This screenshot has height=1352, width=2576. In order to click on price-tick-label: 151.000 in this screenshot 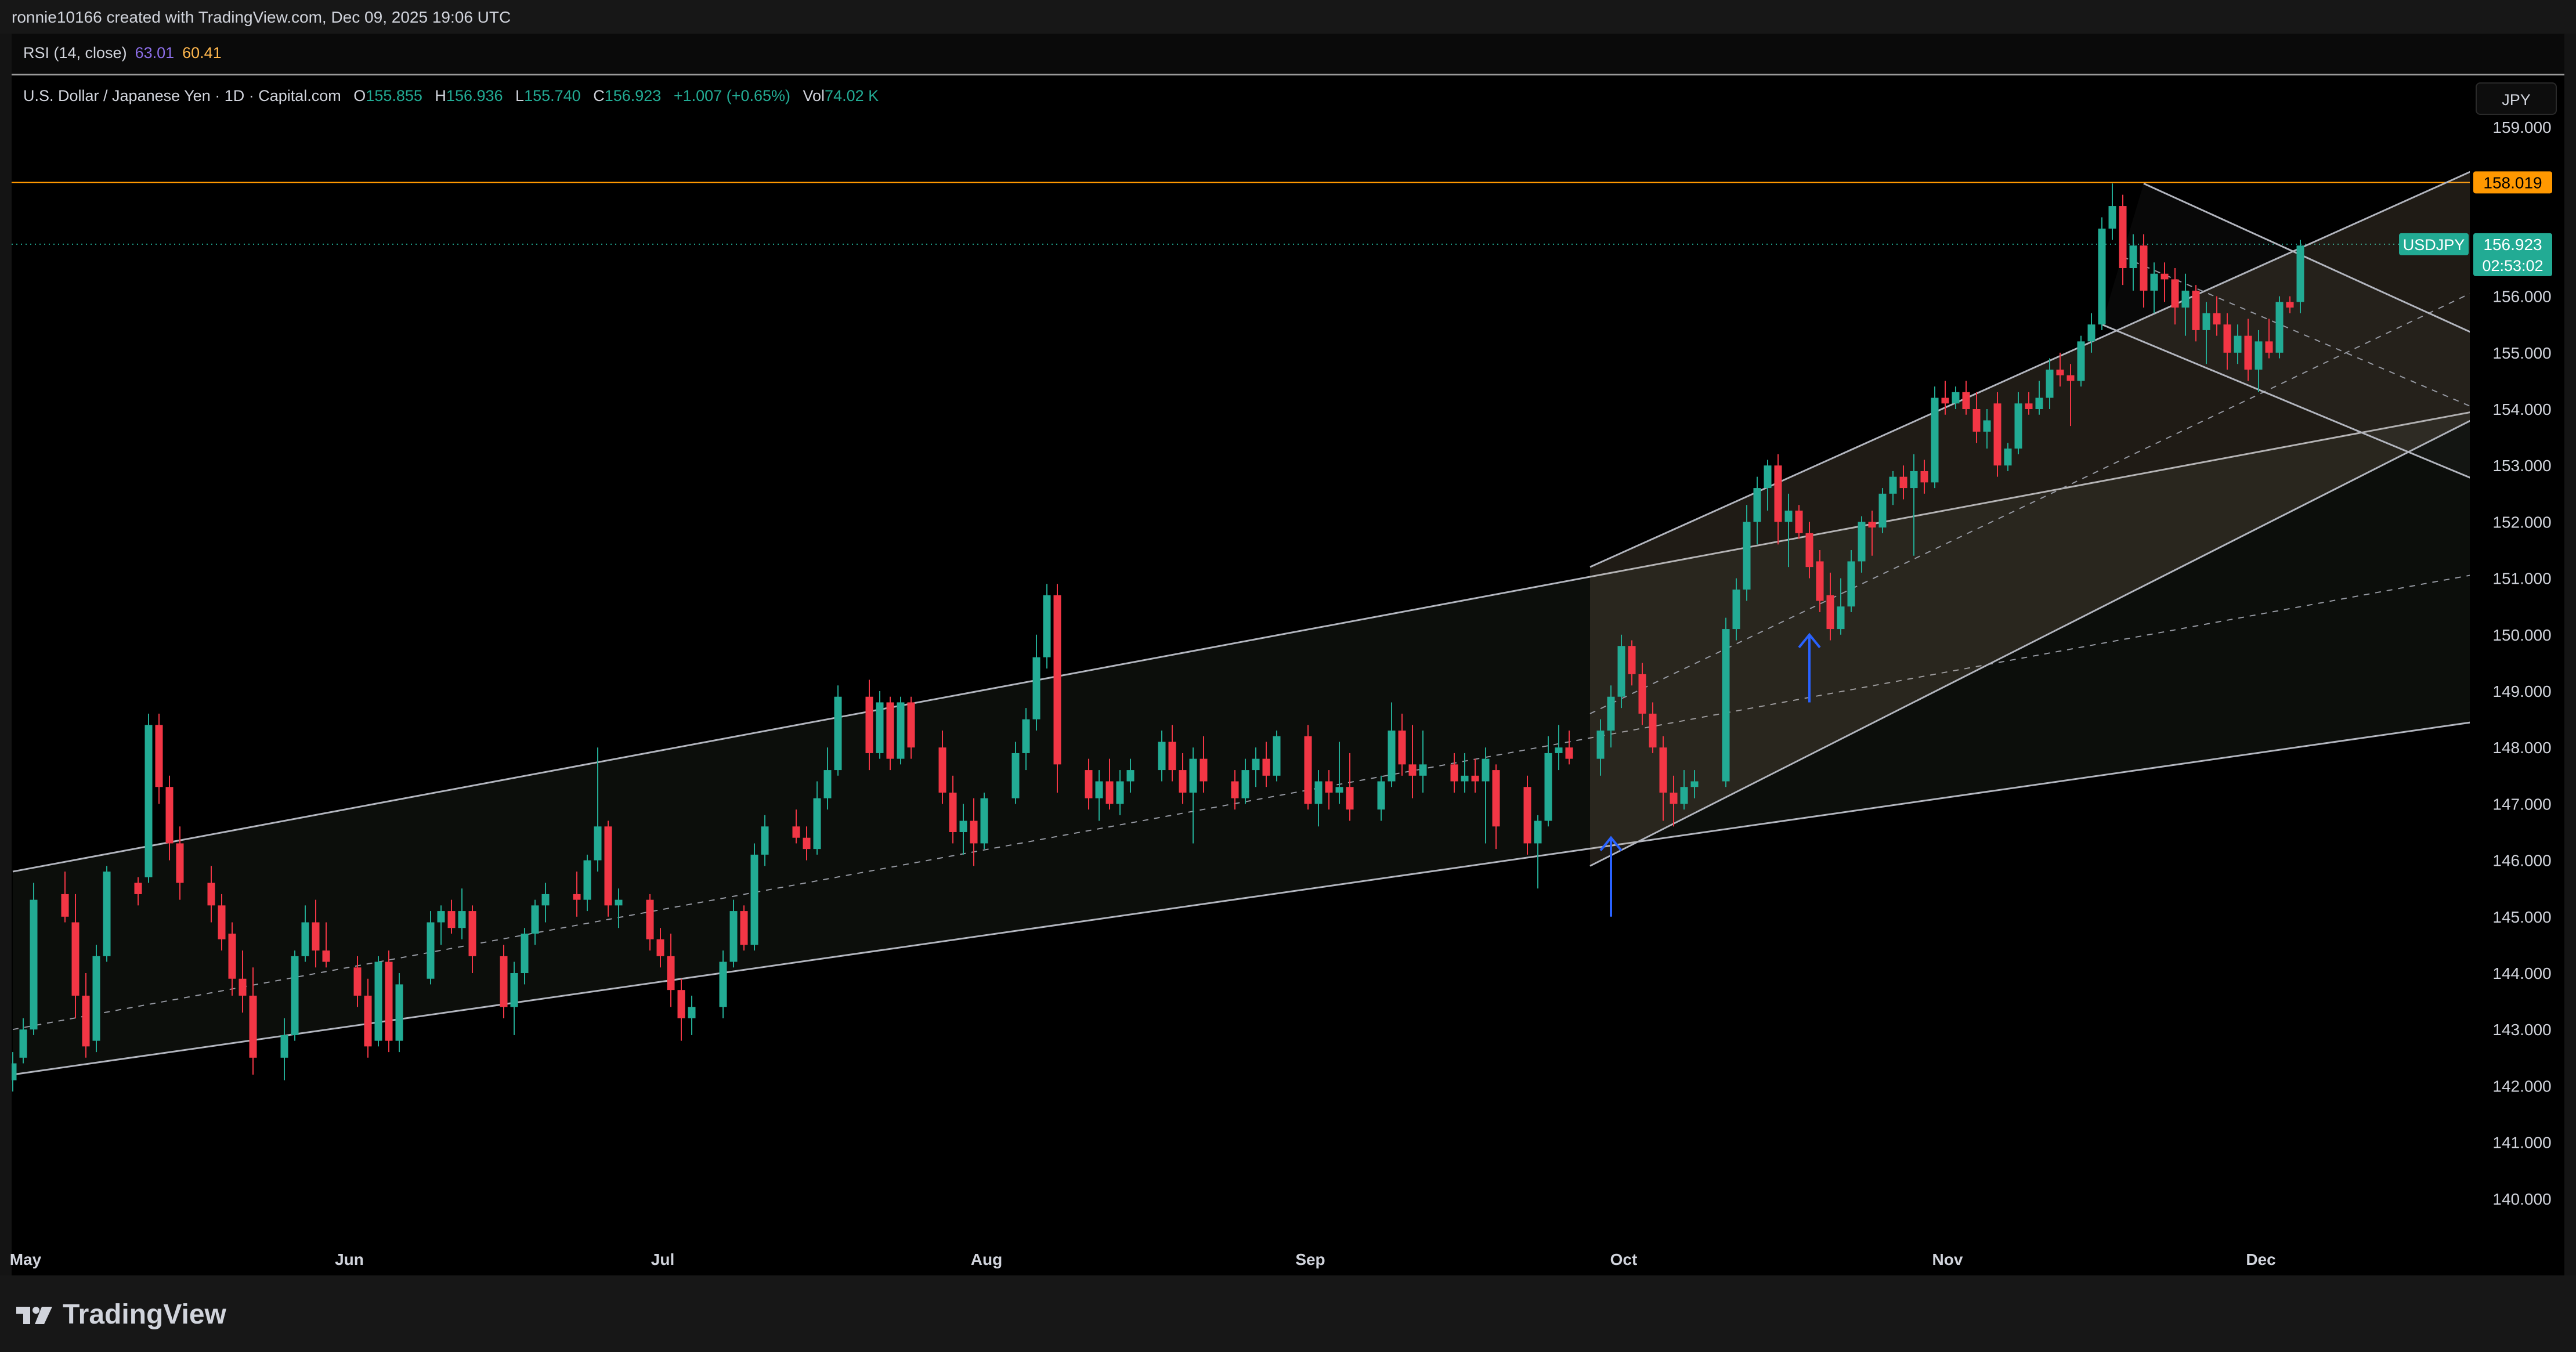, I will do `click(2521, 579)`.